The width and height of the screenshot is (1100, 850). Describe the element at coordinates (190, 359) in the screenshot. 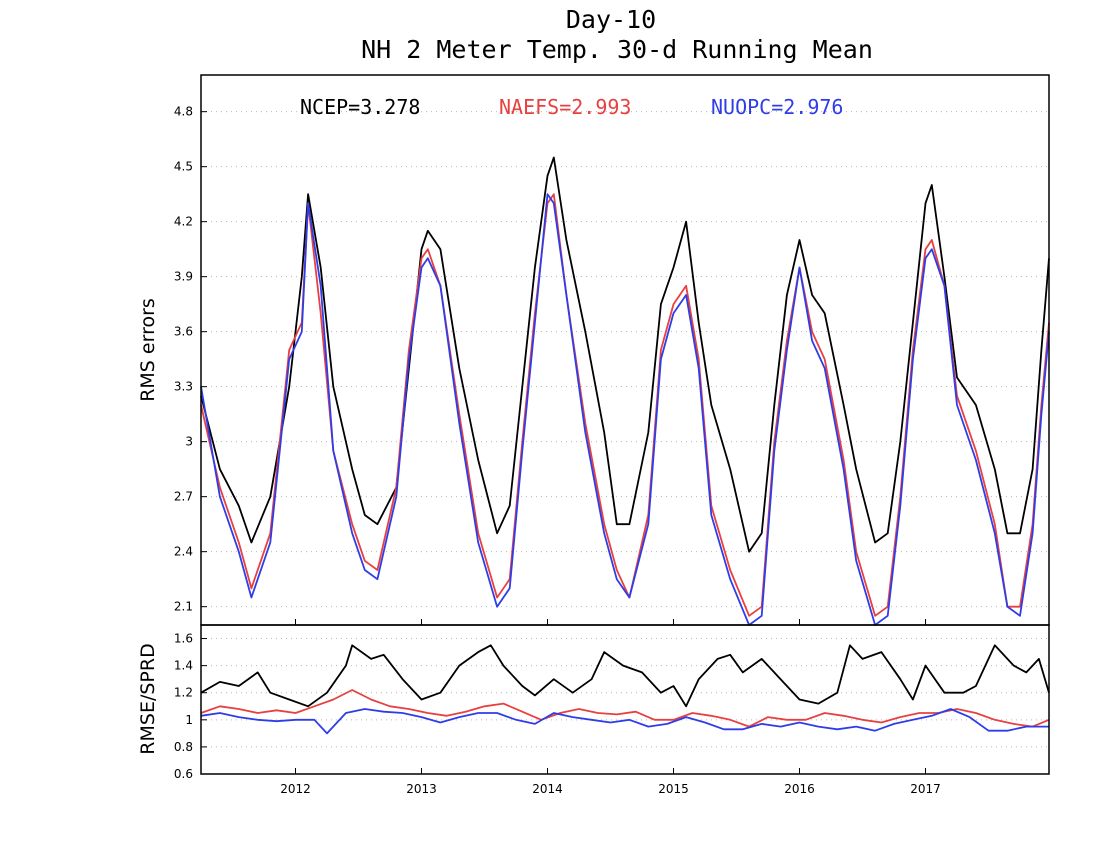

I see `top-y-axis: 2.1 2.4 2.7 3 3.3 3.6 3.9 4.2 4.5 4.8` at that location.